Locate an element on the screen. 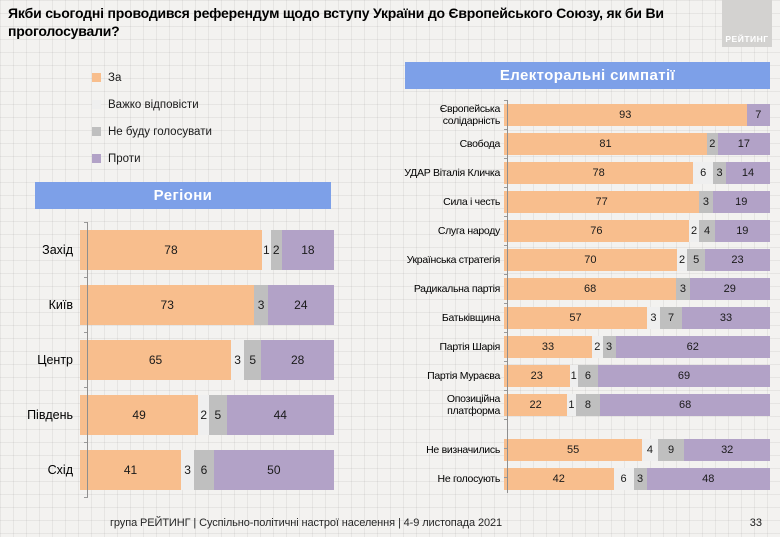 This screenshot has height=537, width=780. legend-item: За is located at coordinates (152, 77).